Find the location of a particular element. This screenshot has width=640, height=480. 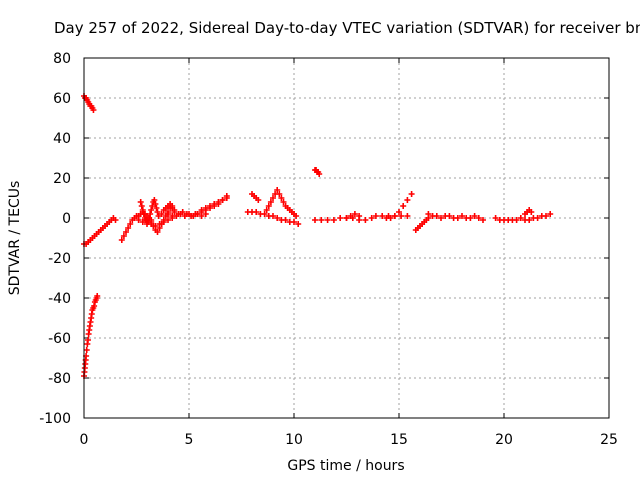

y-tick-label: 20 is located at coordinates (62, 179).